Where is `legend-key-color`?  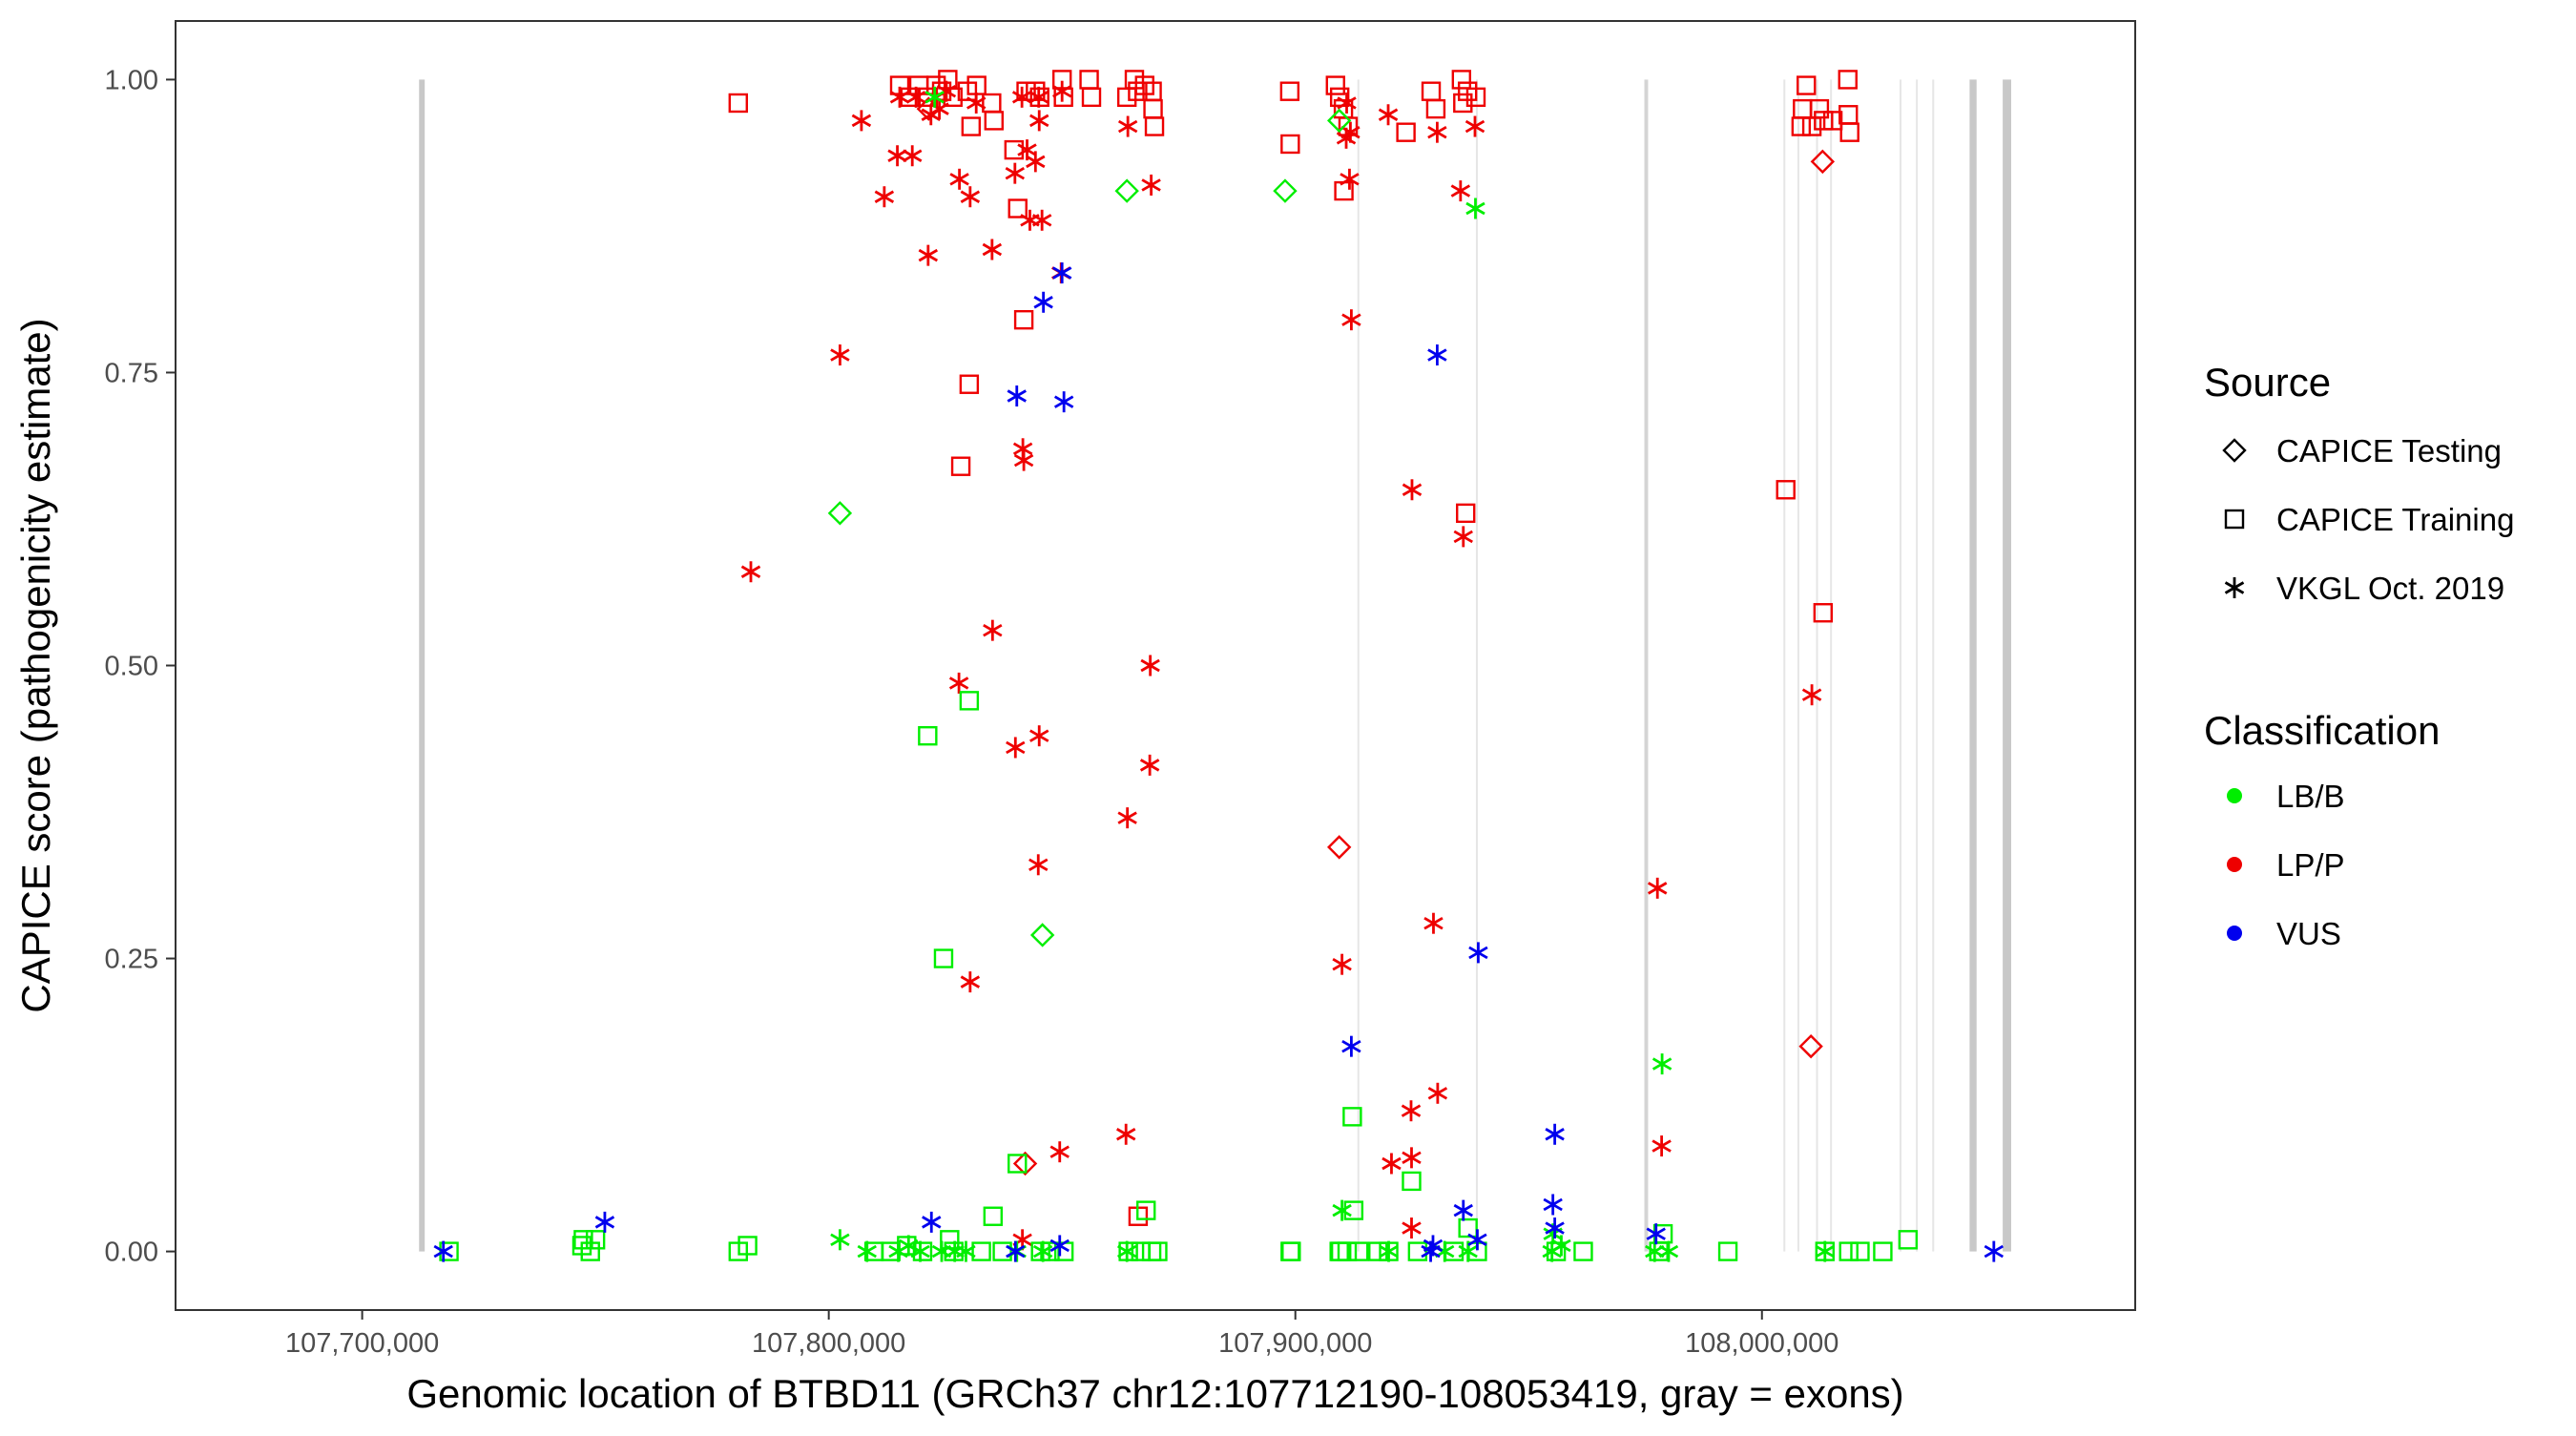 legend-key-color is located at coordinates (2234, 933).